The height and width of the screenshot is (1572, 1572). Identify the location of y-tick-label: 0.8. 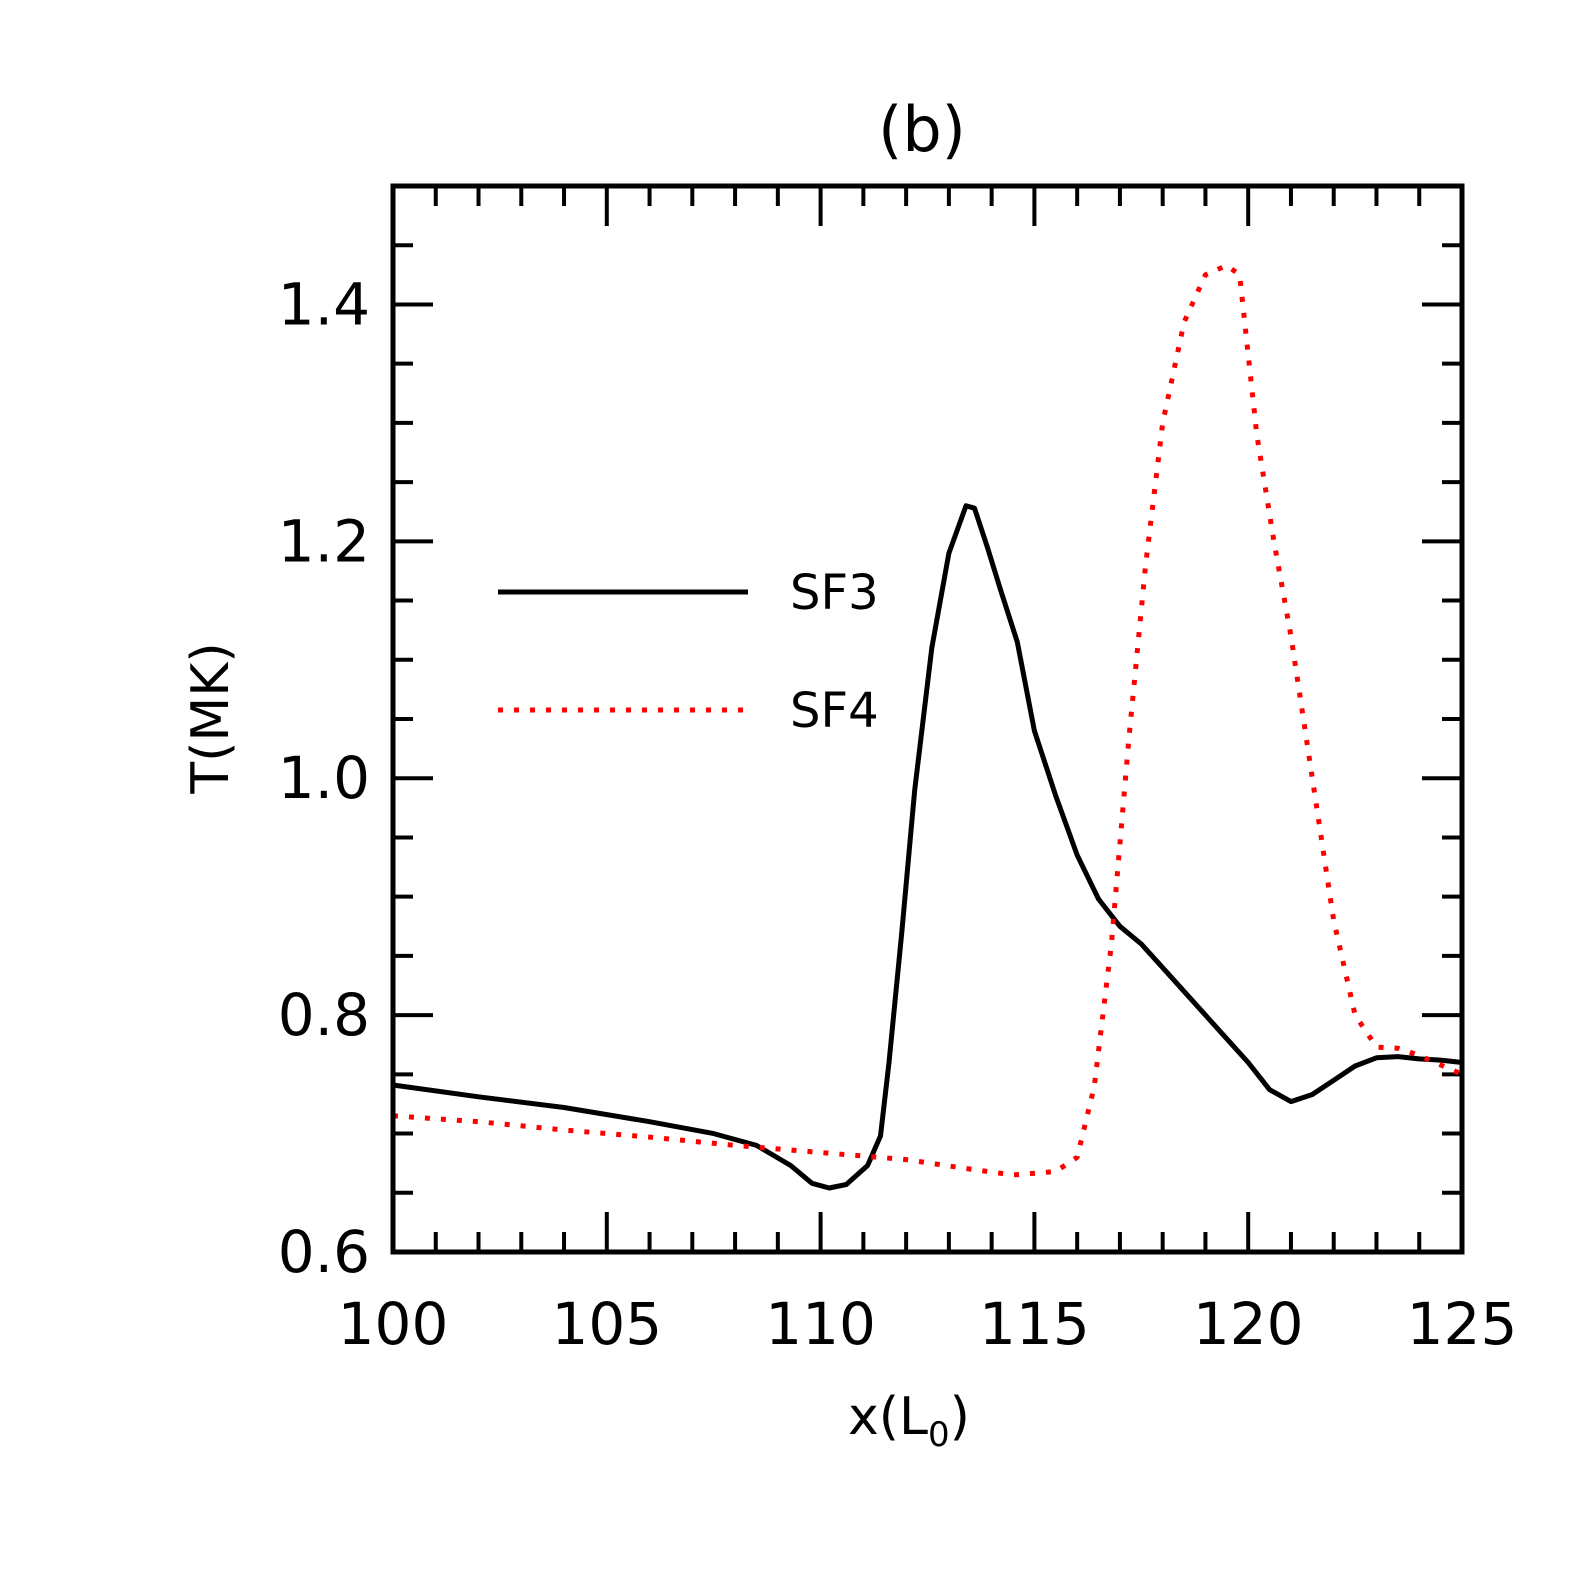
(324, 1015).